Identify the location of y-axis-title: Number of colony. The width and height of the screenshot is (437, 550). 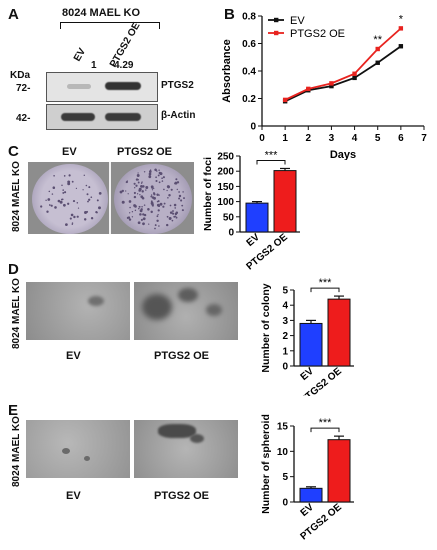
(266, 327).